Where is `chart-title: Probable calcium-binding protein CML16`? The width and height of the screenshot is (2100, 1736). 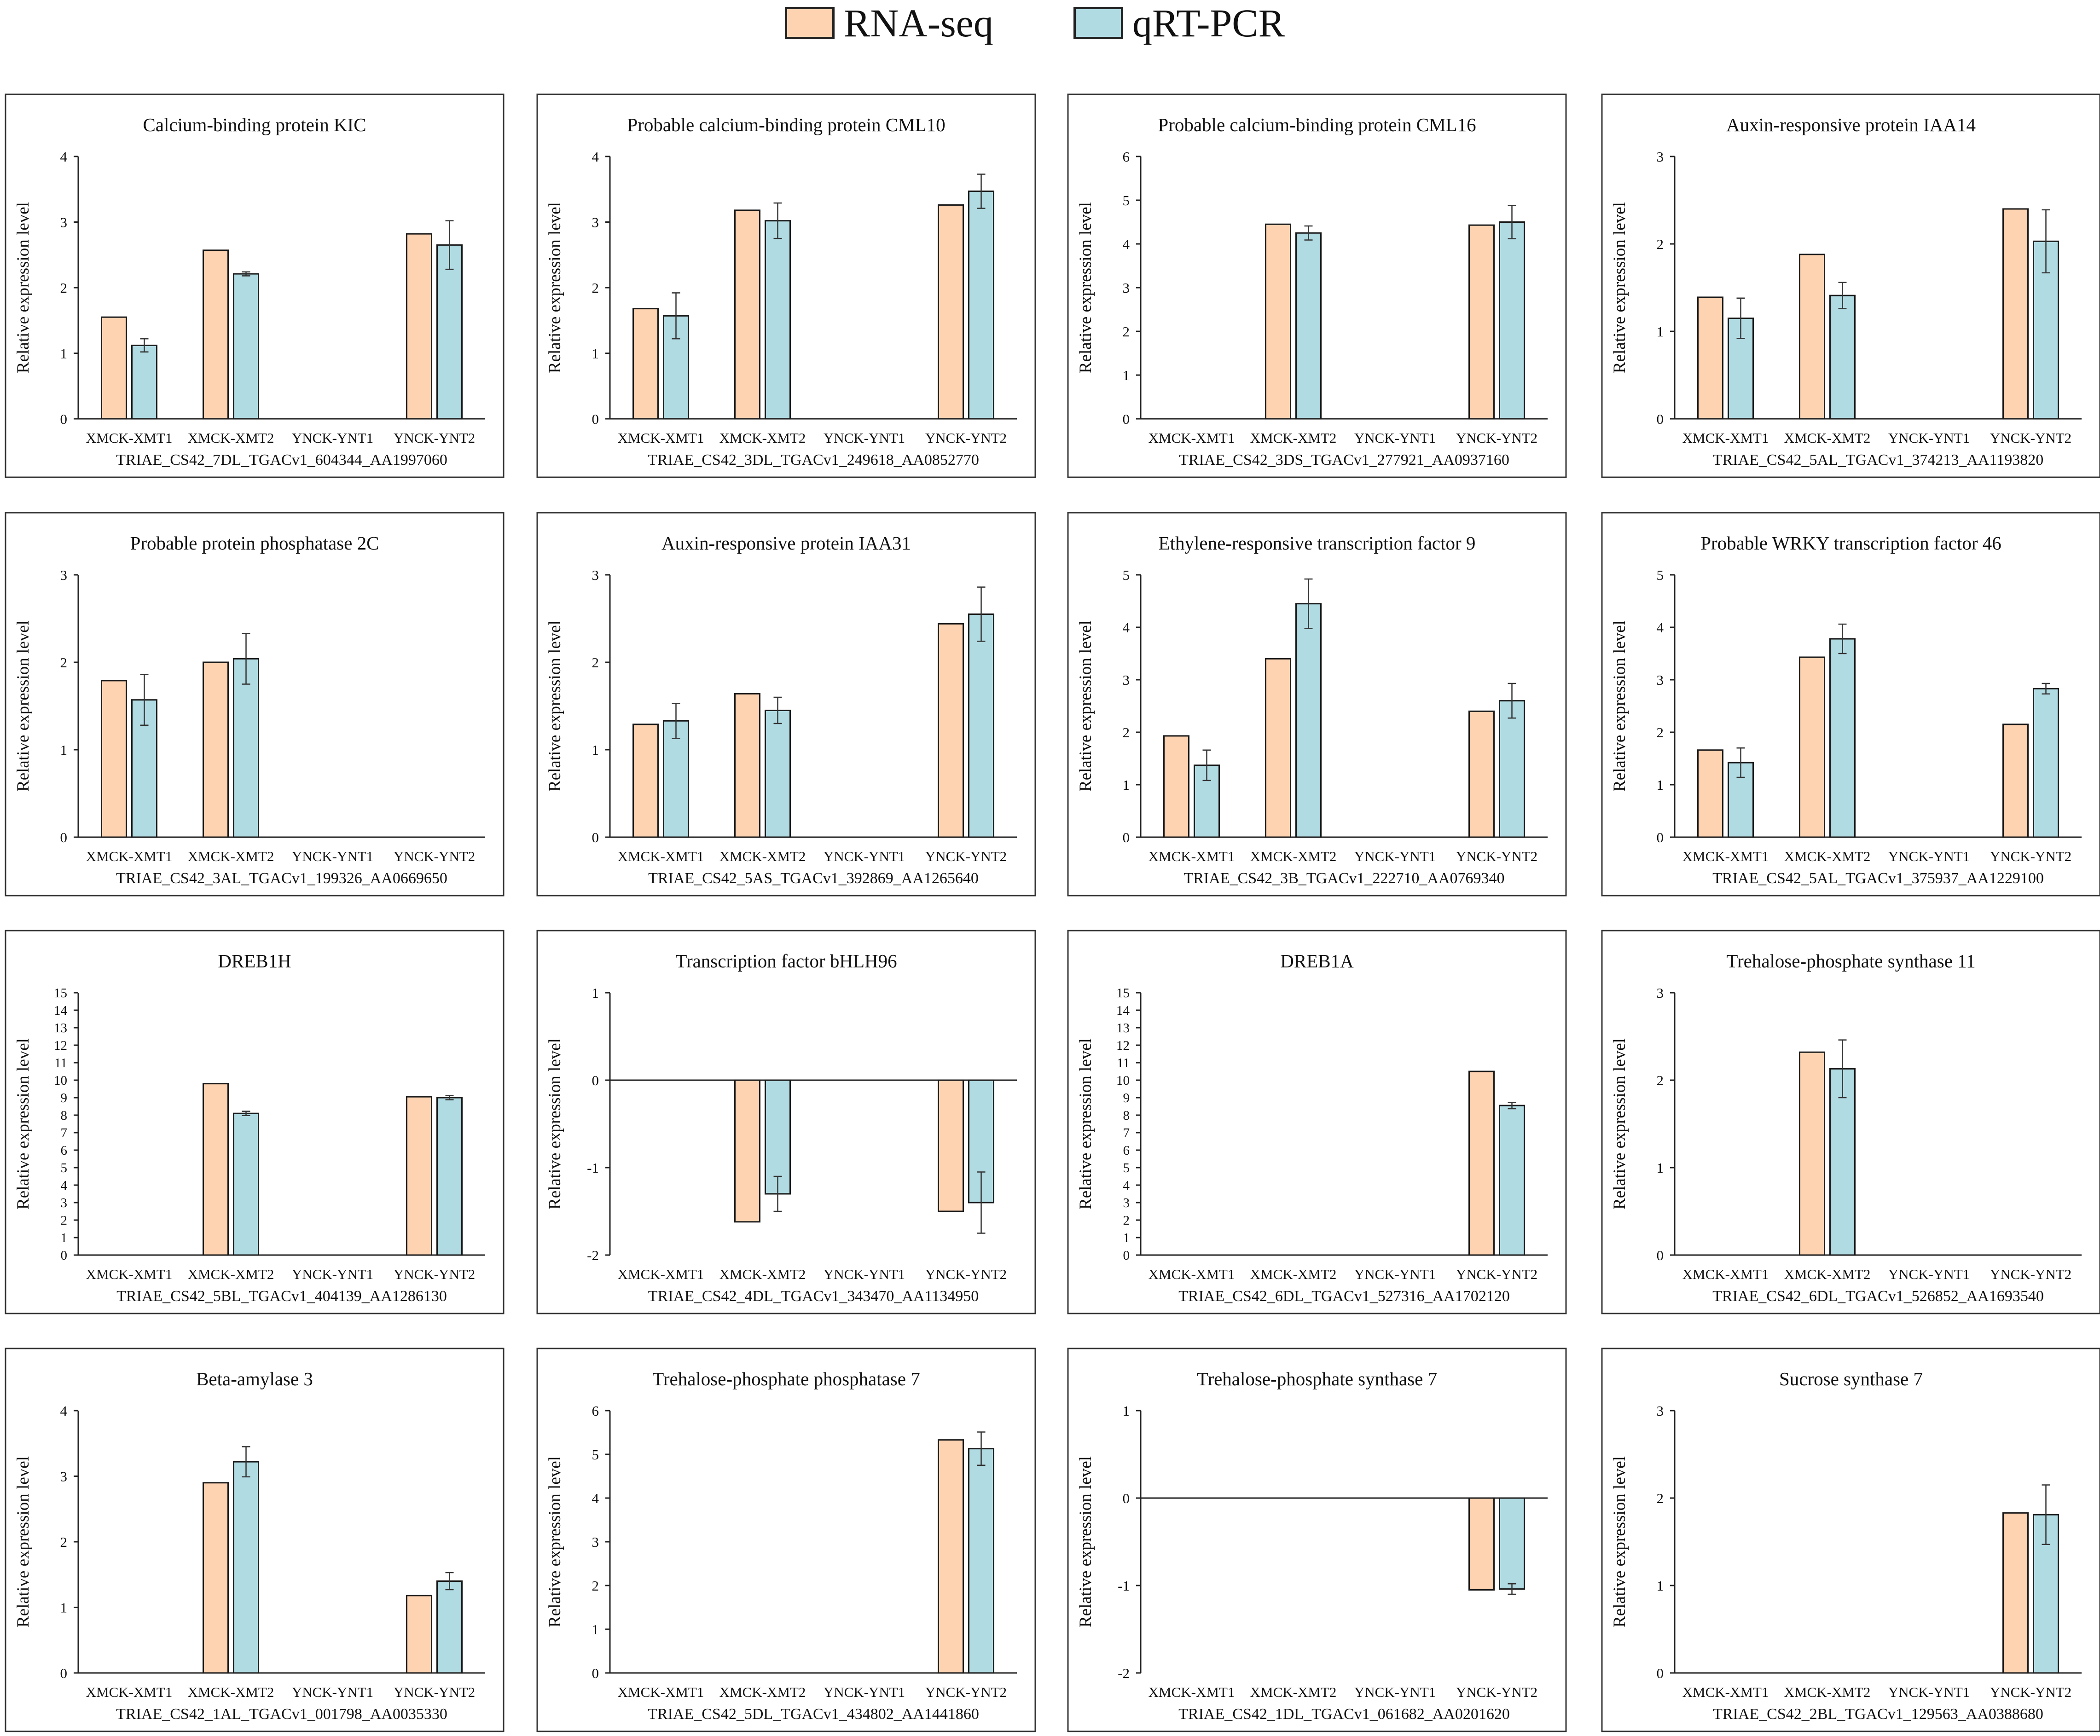
chart-title: Probable calcium-binding protein CML16 is located at coordinates (1317, 124).